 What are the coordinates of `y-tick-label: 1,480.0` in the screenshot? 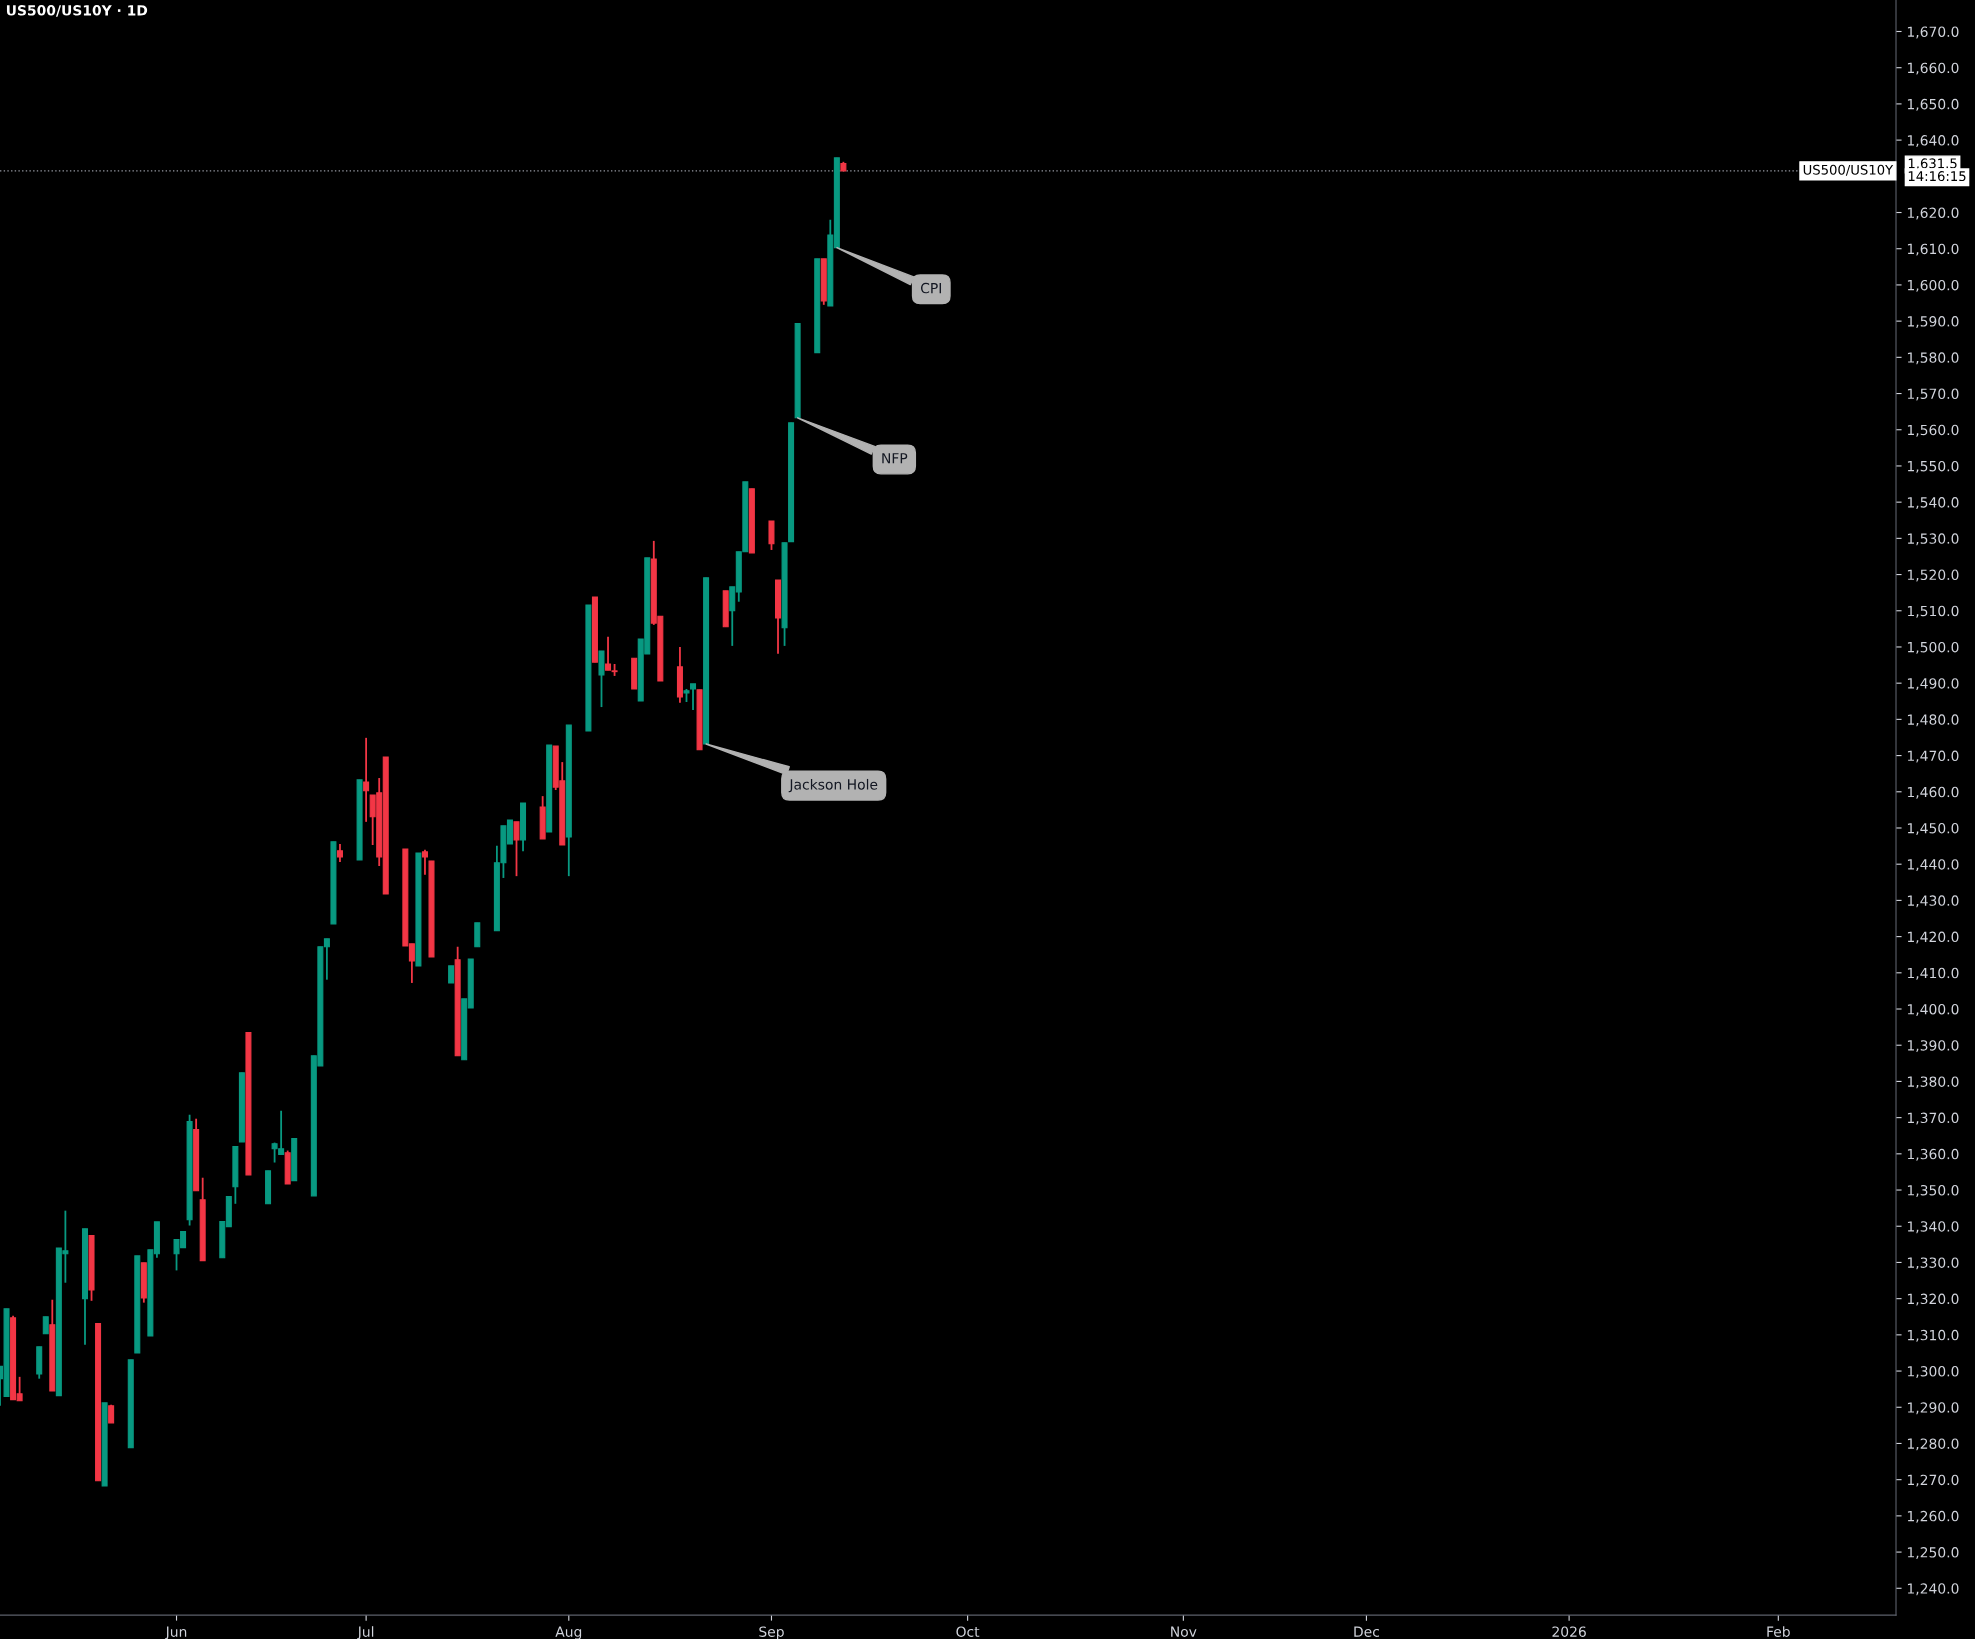 It's located at (1933, 720).